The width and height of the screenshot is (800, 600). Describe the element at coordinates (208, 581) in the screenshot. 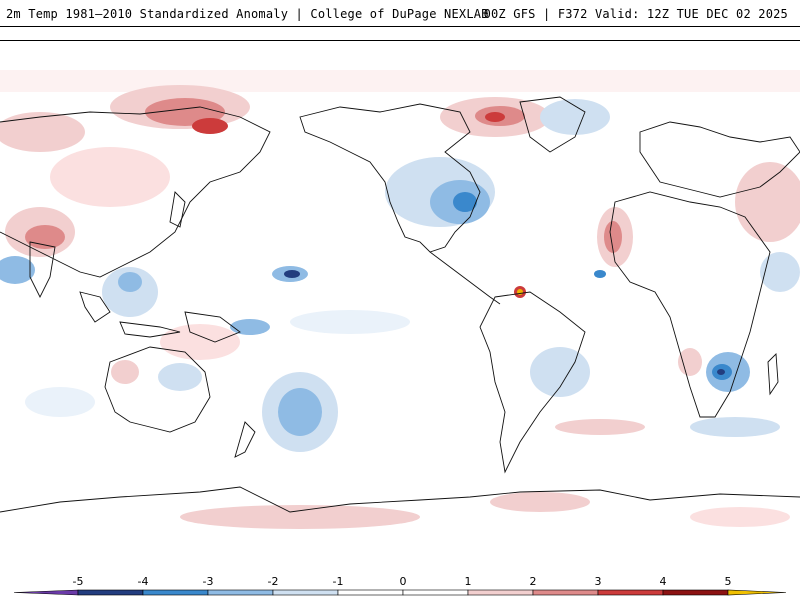

I see `colorbar-tick-label: -3` at that location.